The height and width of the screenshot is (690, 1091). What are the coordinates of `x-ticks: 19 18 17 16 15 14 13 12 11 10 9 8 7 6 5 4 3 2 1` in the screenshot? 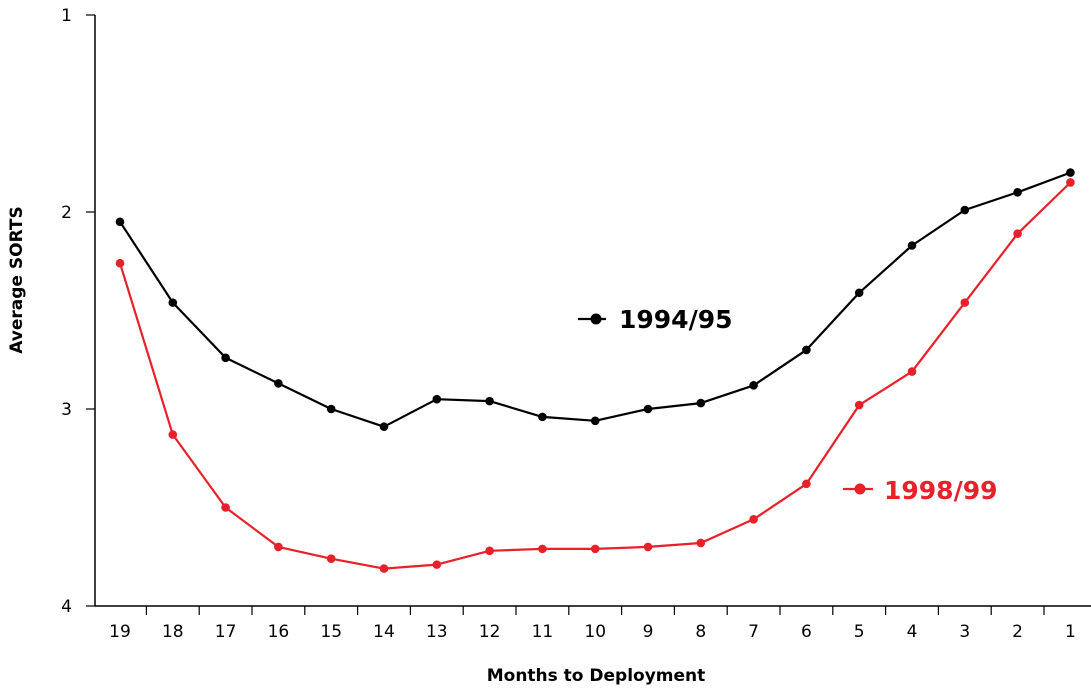 It's located at (592, 624).